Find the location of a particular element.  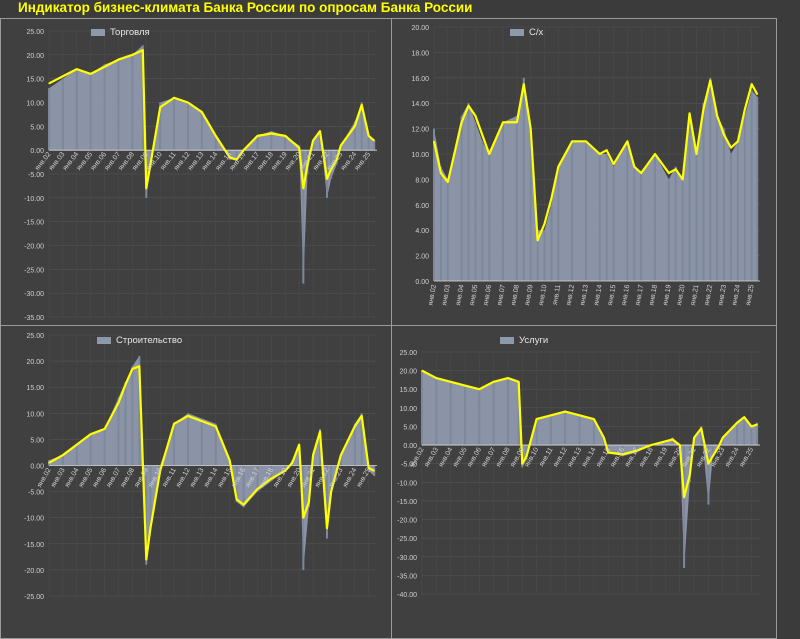

legend-label-services: Услуги is located at coordinates (534, 340).